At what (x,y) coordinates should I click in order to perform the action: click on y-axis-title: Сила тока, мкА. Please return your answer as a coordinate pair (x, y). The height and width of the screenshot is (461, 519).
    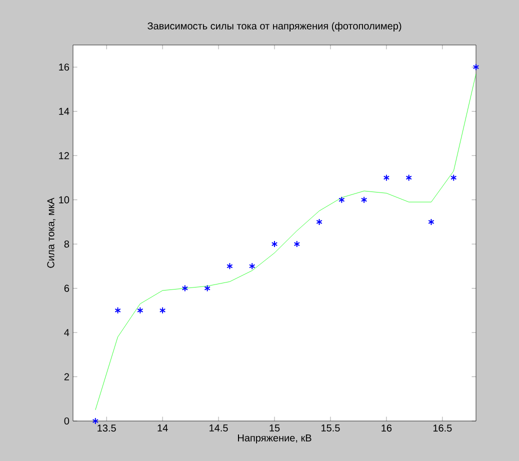
    Looking at the image, I should click on (51, 233).